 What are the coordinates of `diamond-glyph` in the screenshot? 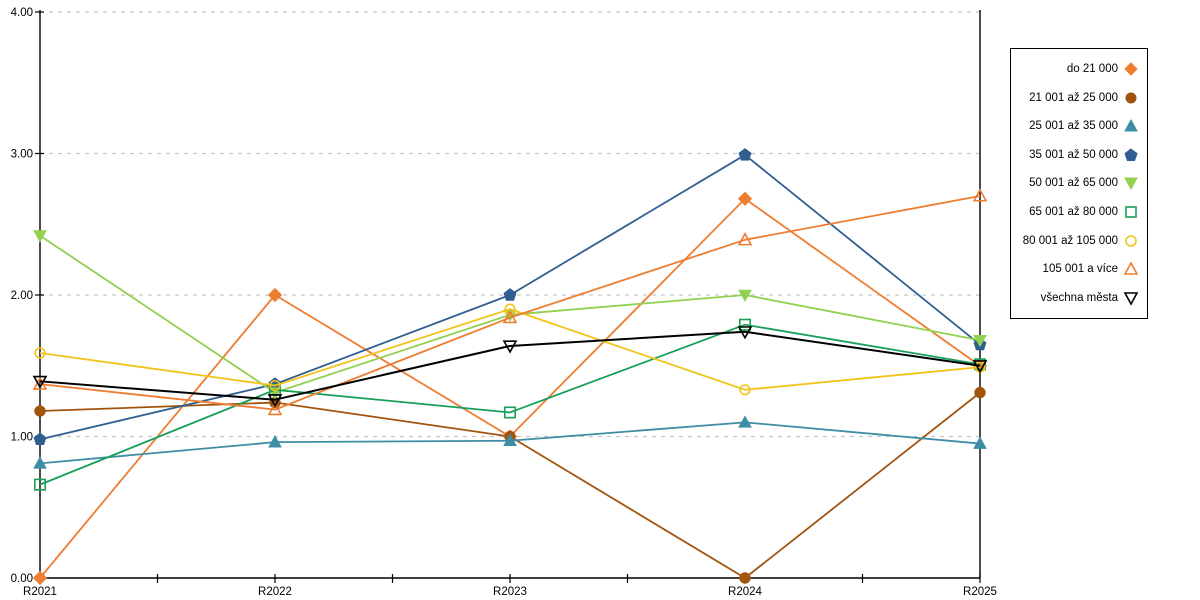 It's located at (1131, 69).